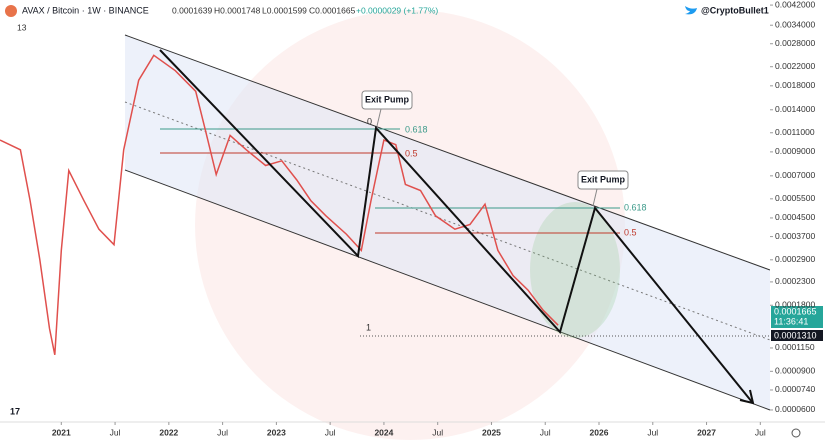 The image size is (825, 443). Describe the element at coordinates (368, 327) in the screenshot. I see `fib-label: 1` at that location.